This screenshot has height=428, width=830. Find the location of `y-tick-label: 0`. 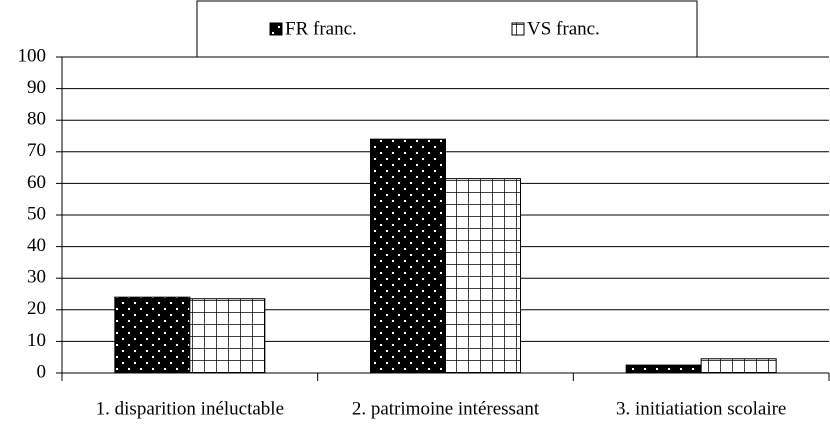

y-tick-label: 0 is located at coordinates (42, 371).